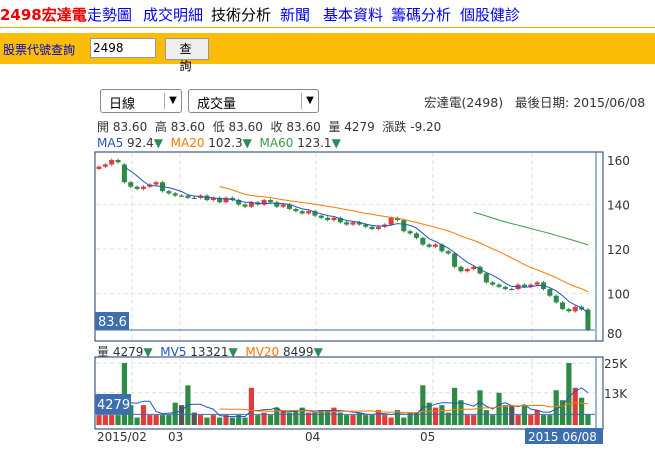 Image resolution: width=655 pixels, height=455 pixels. I want to click on query-label: 股票代號查詢, so click(39, 50).